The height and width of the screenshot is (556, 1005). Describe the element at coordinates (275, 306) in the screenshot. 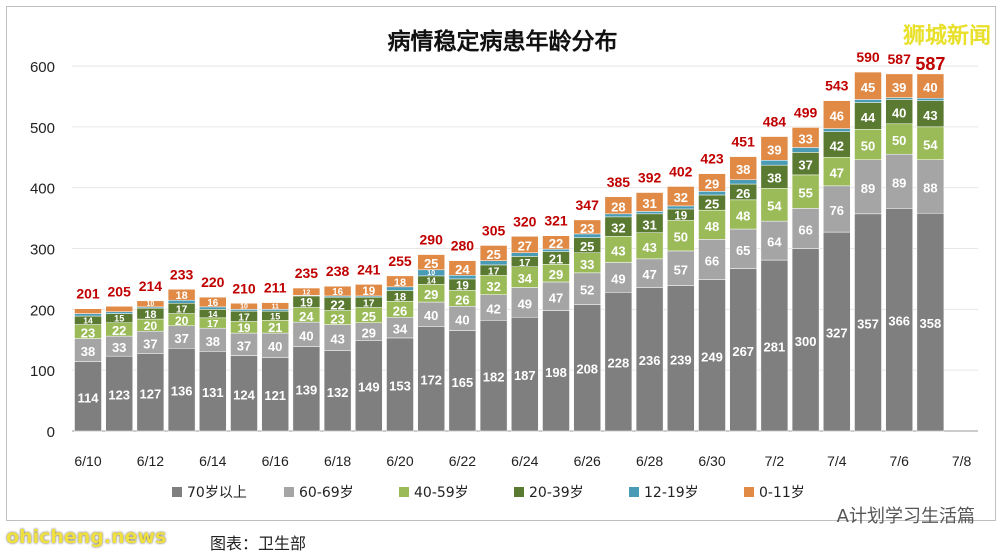

I see `data-label: 11` at that location.